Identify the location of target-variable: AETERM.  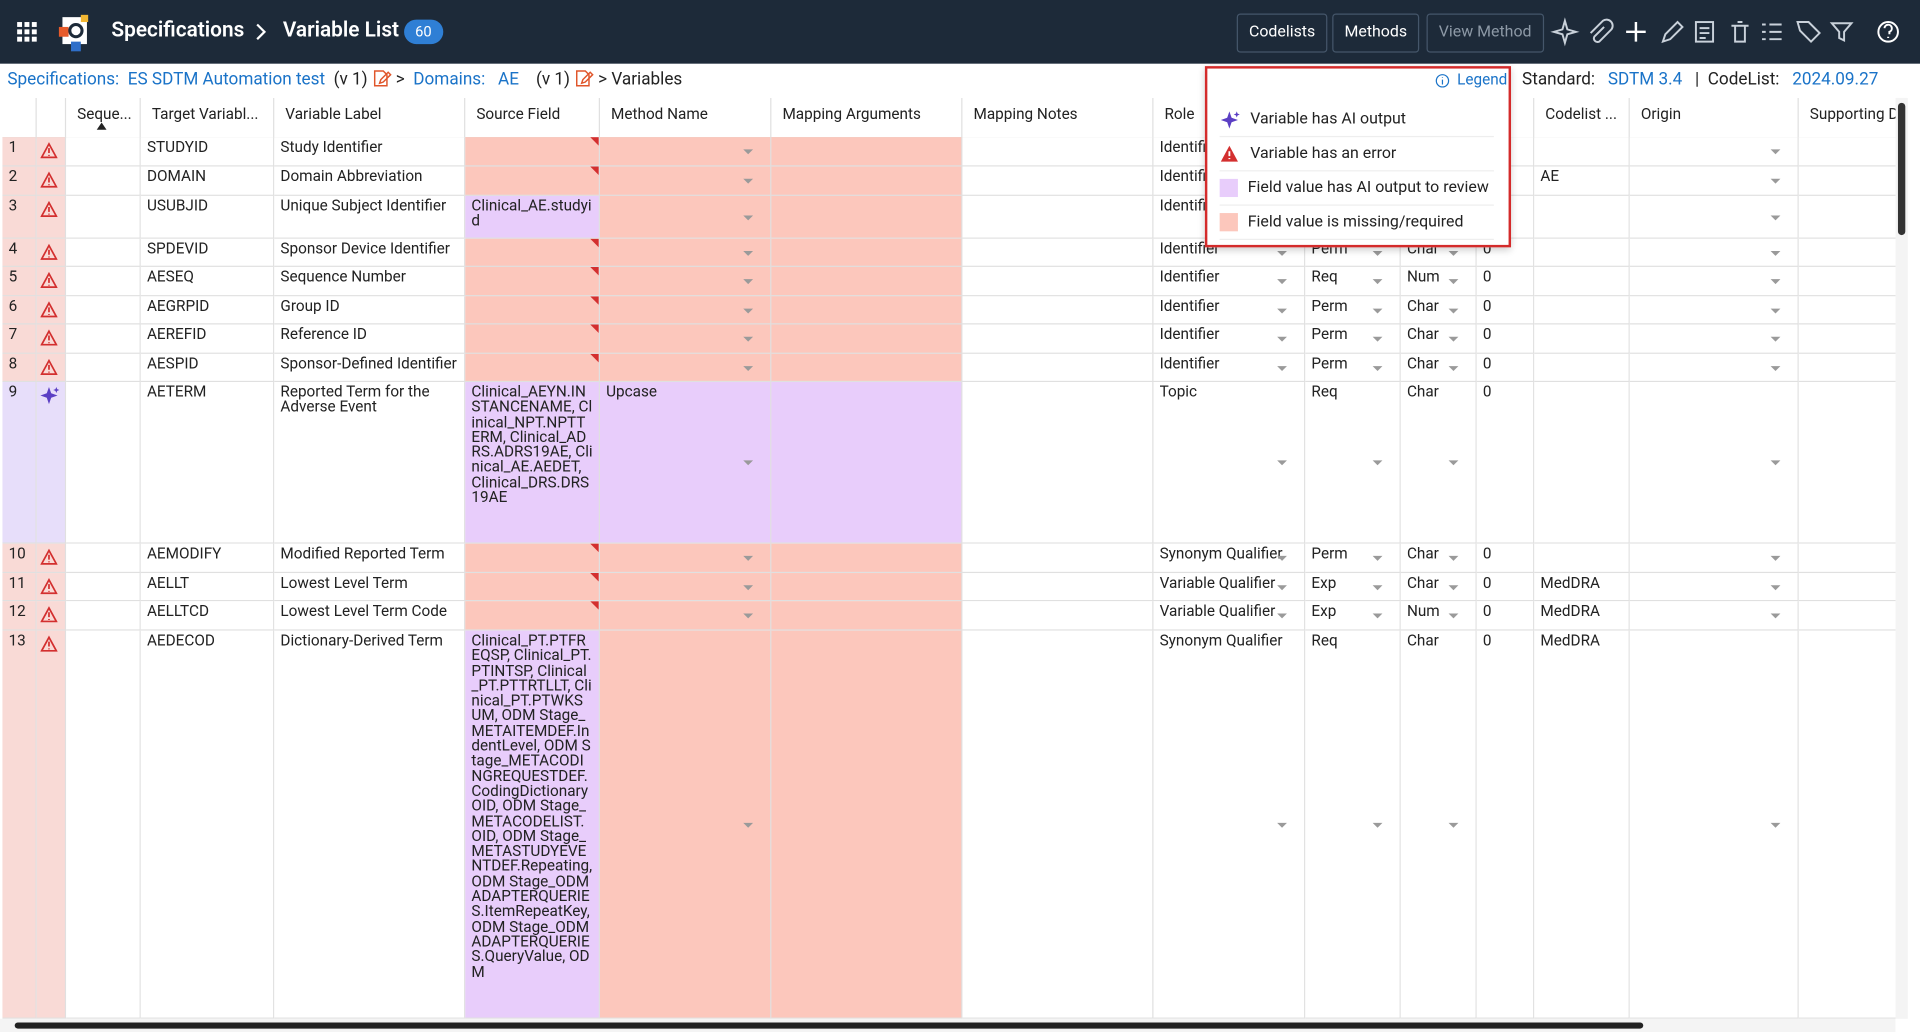
(207, 463).